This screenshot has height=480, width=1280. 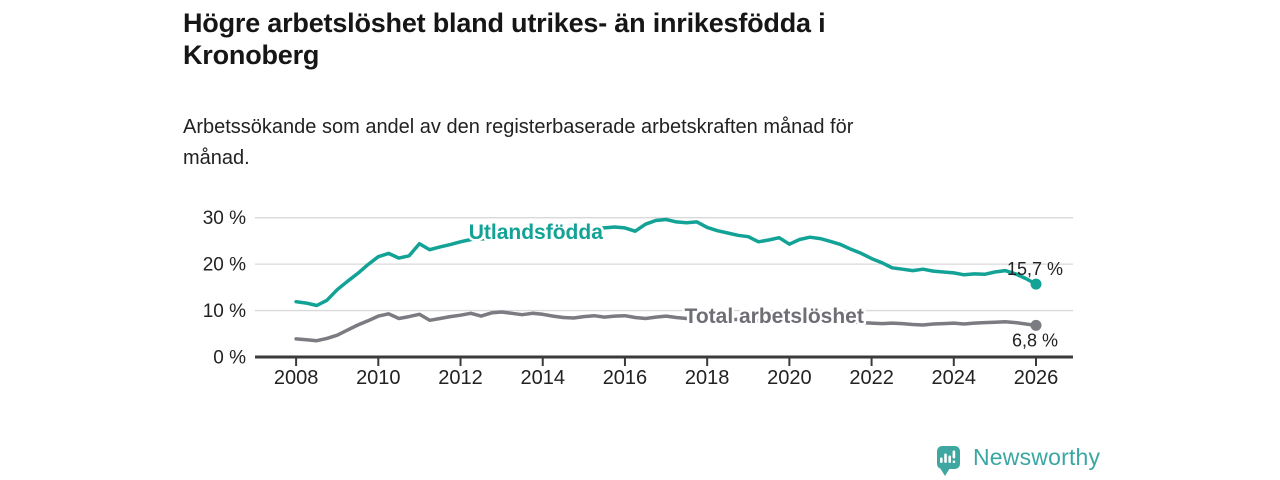 I want to click on total-arbetsloshet-line, so click(x=666, y=326).